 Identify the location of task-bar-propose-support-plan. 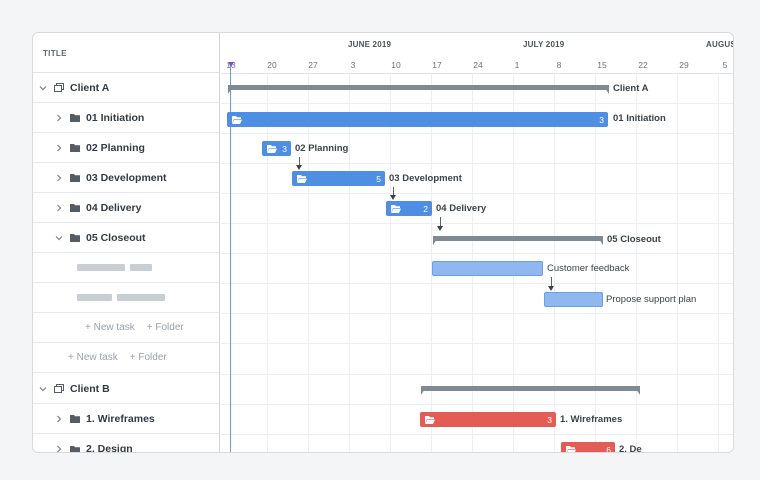
(573, 299).